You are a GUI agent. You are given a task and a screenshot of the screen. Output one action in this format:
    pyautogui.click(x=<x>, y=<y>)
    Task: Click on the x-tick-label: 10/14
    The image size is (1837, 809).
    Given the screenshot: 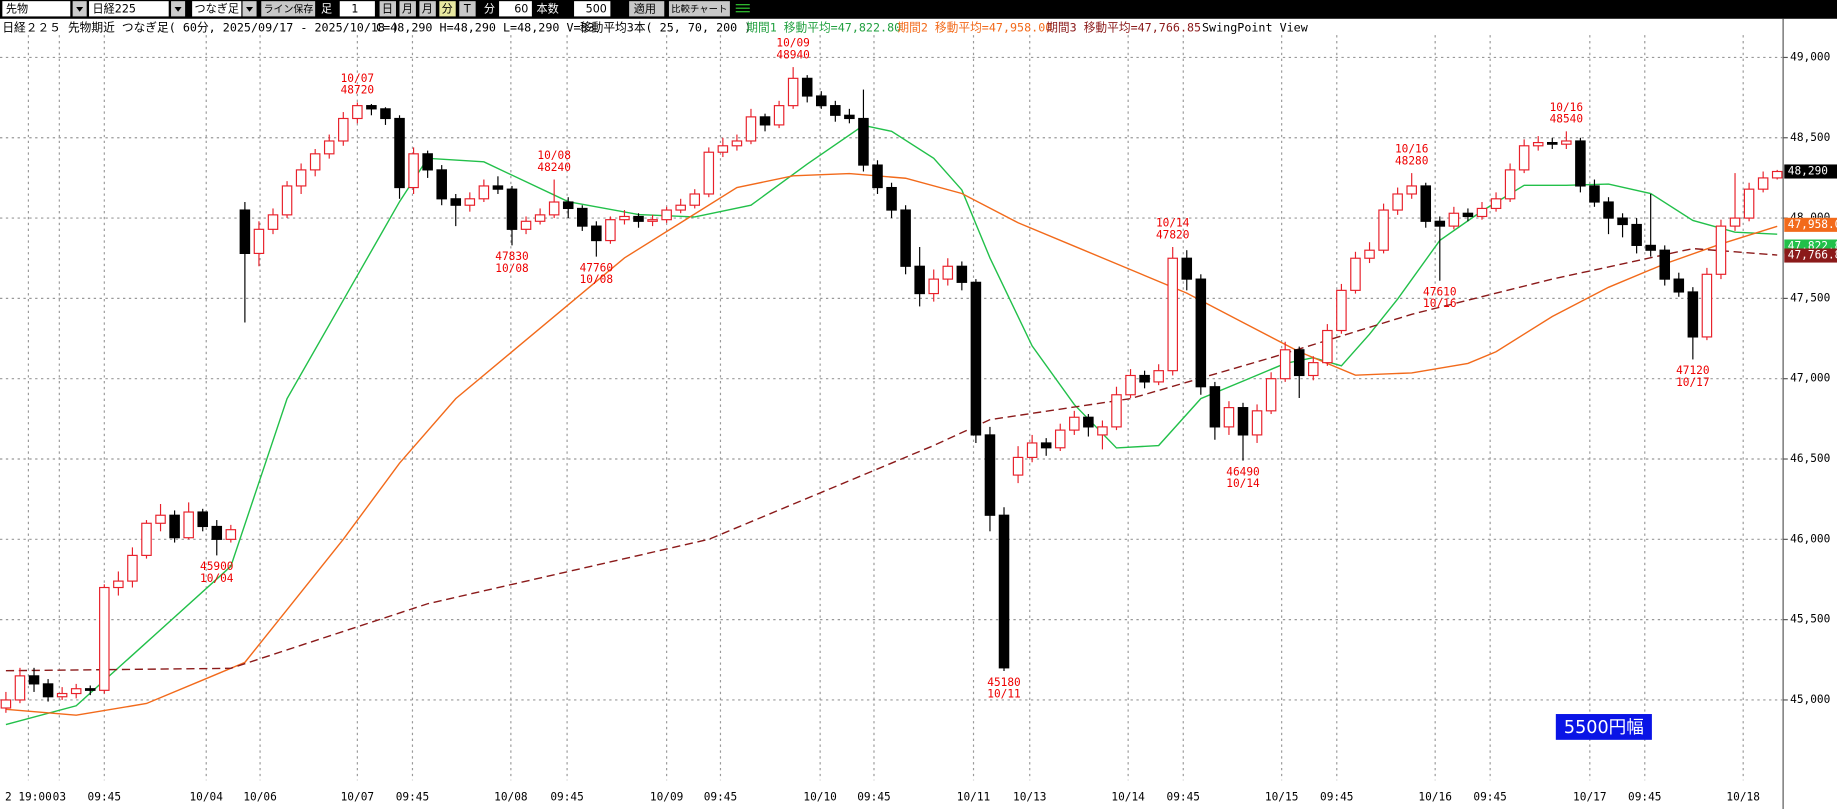 What is the action you would take?
    pyautogui.click(x=1128, y=796)
    